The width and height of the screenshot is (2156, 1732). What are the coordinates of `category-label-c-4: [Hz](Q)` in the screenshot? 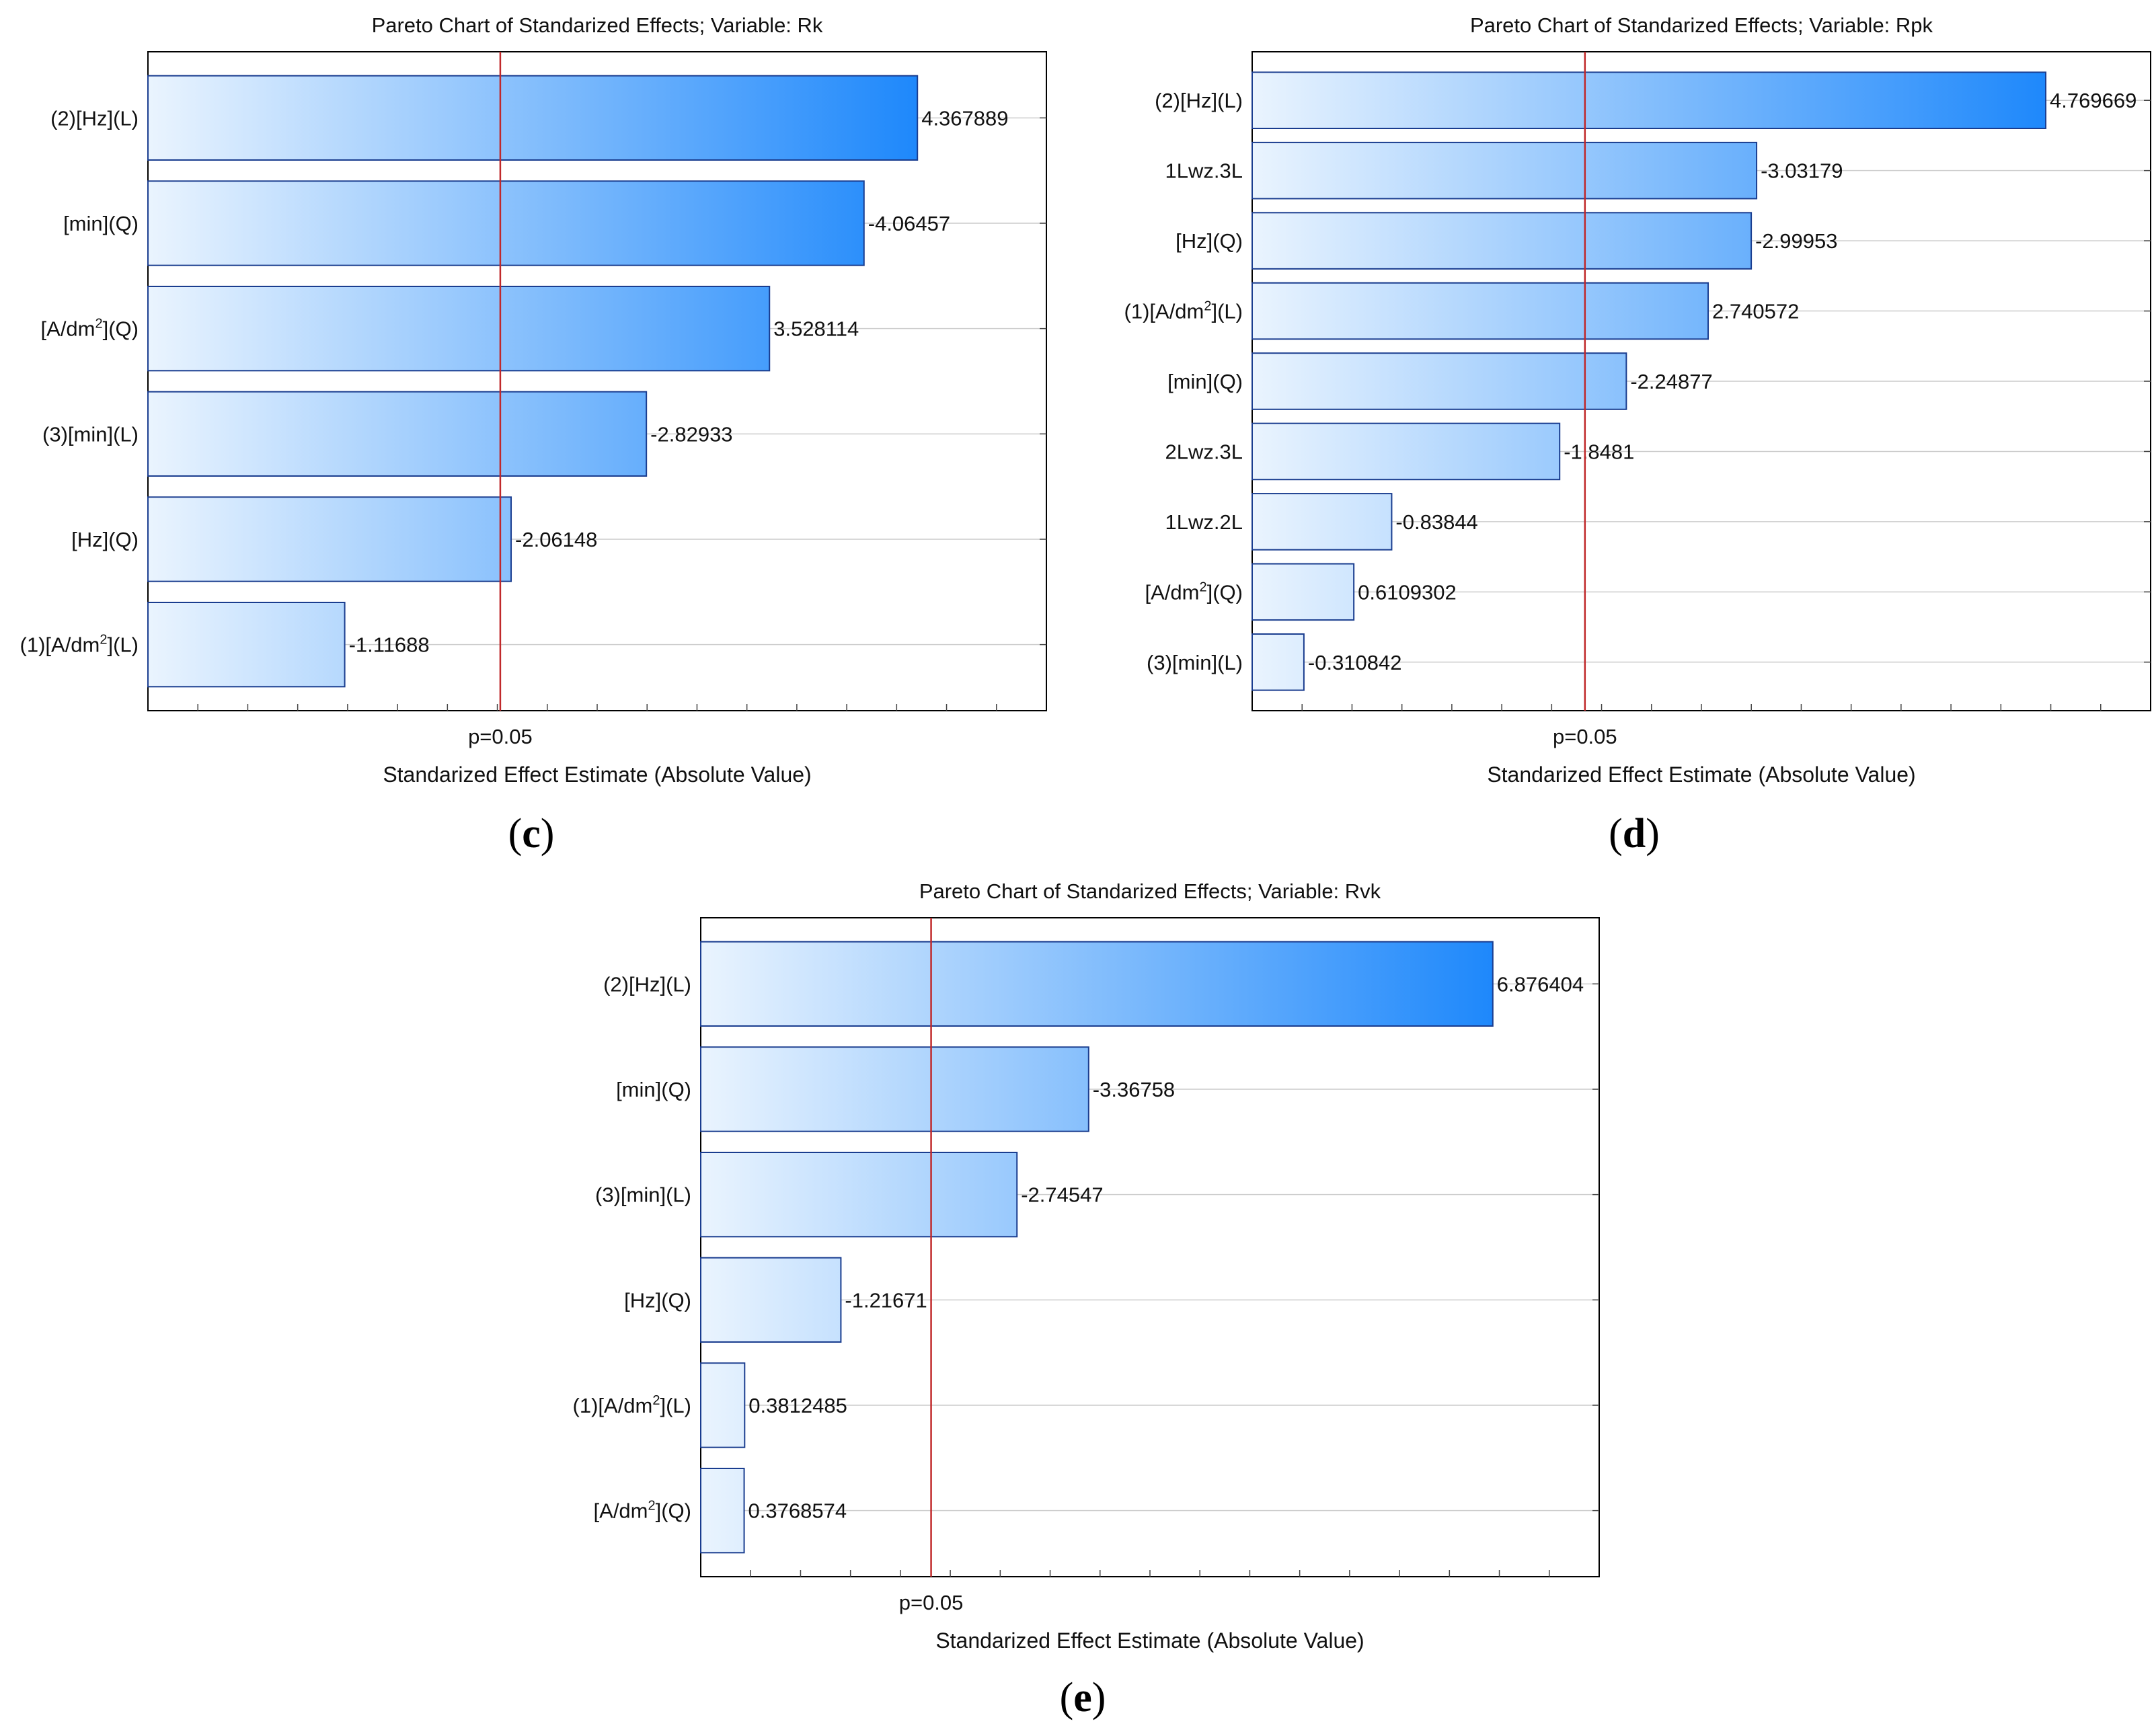 It's located at (105, 539).